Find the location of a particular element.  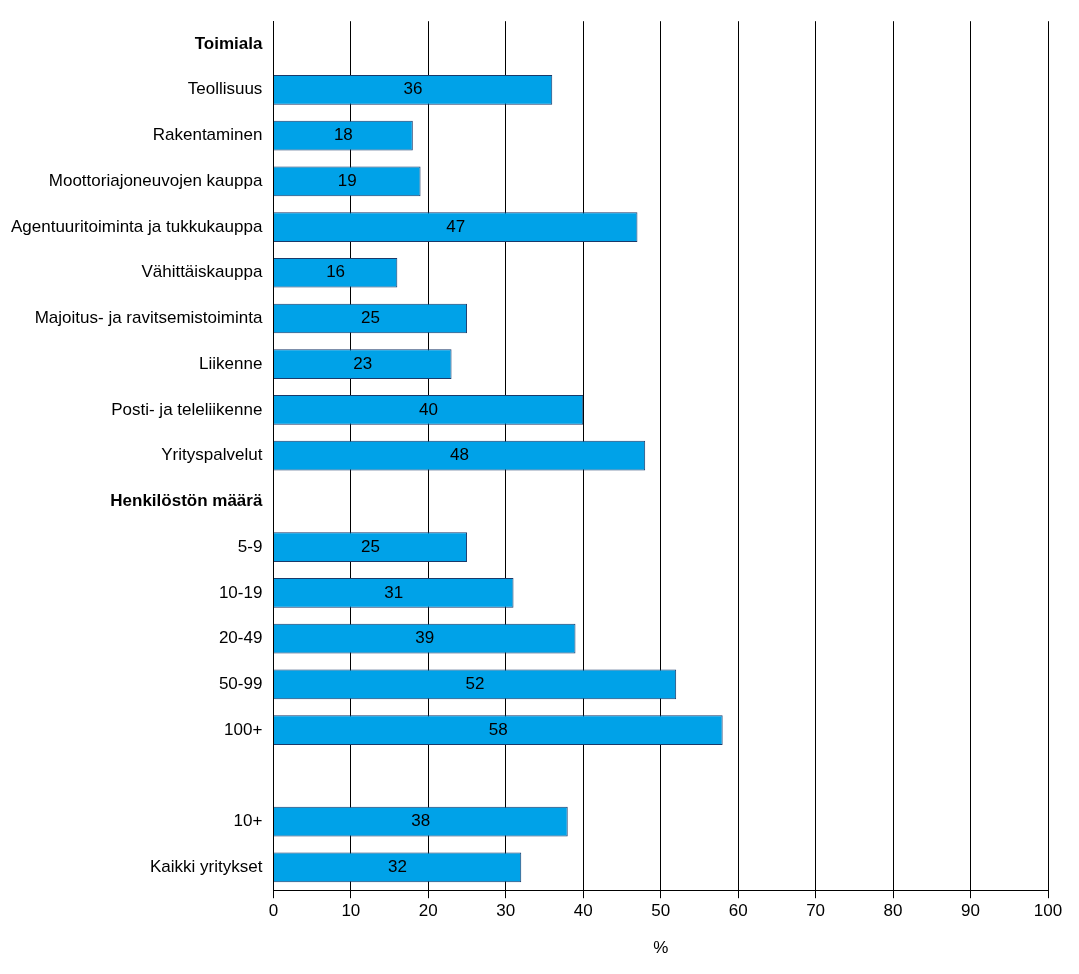

data-label: 23 is located at coordinates (363, 363).